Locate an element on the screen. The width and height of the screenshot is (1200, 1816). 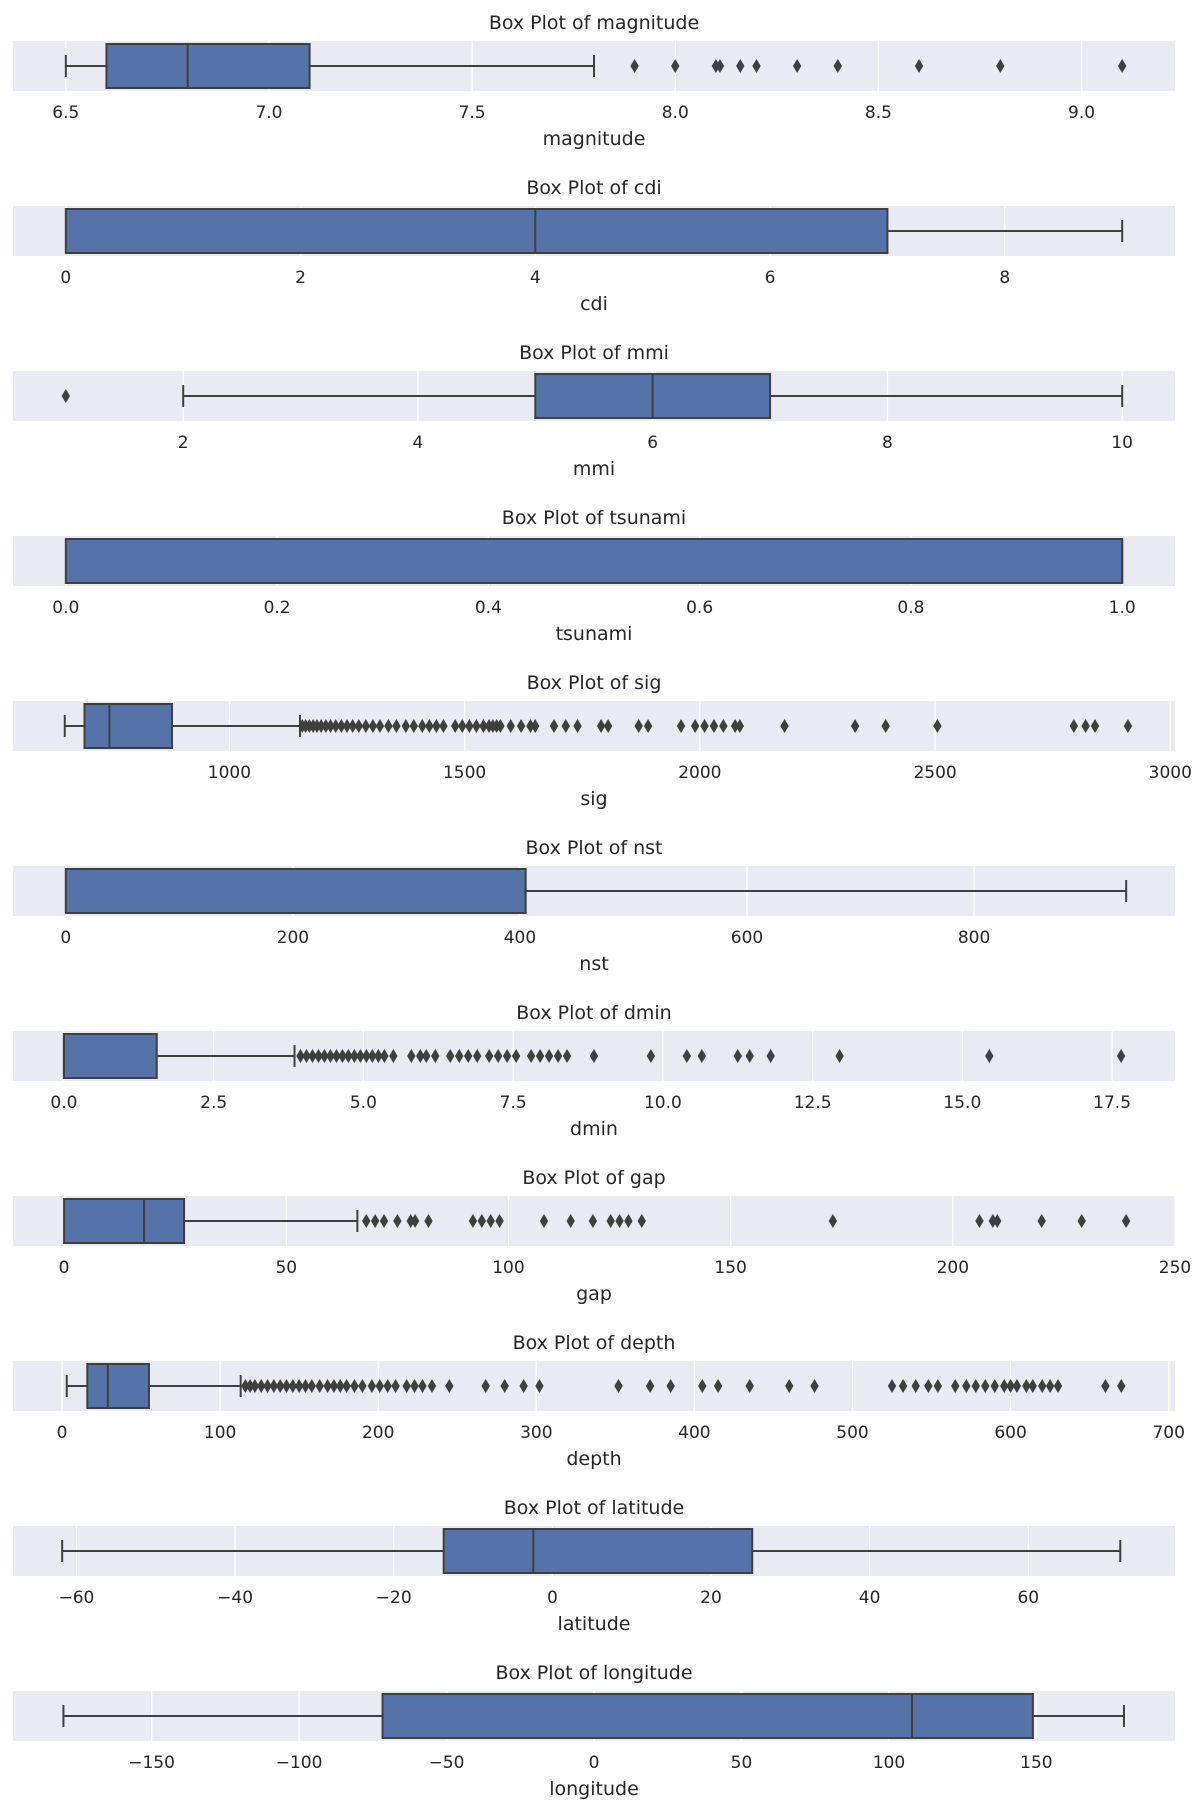
x-tick-label: 0.8 is located at coordinates (910, 608).